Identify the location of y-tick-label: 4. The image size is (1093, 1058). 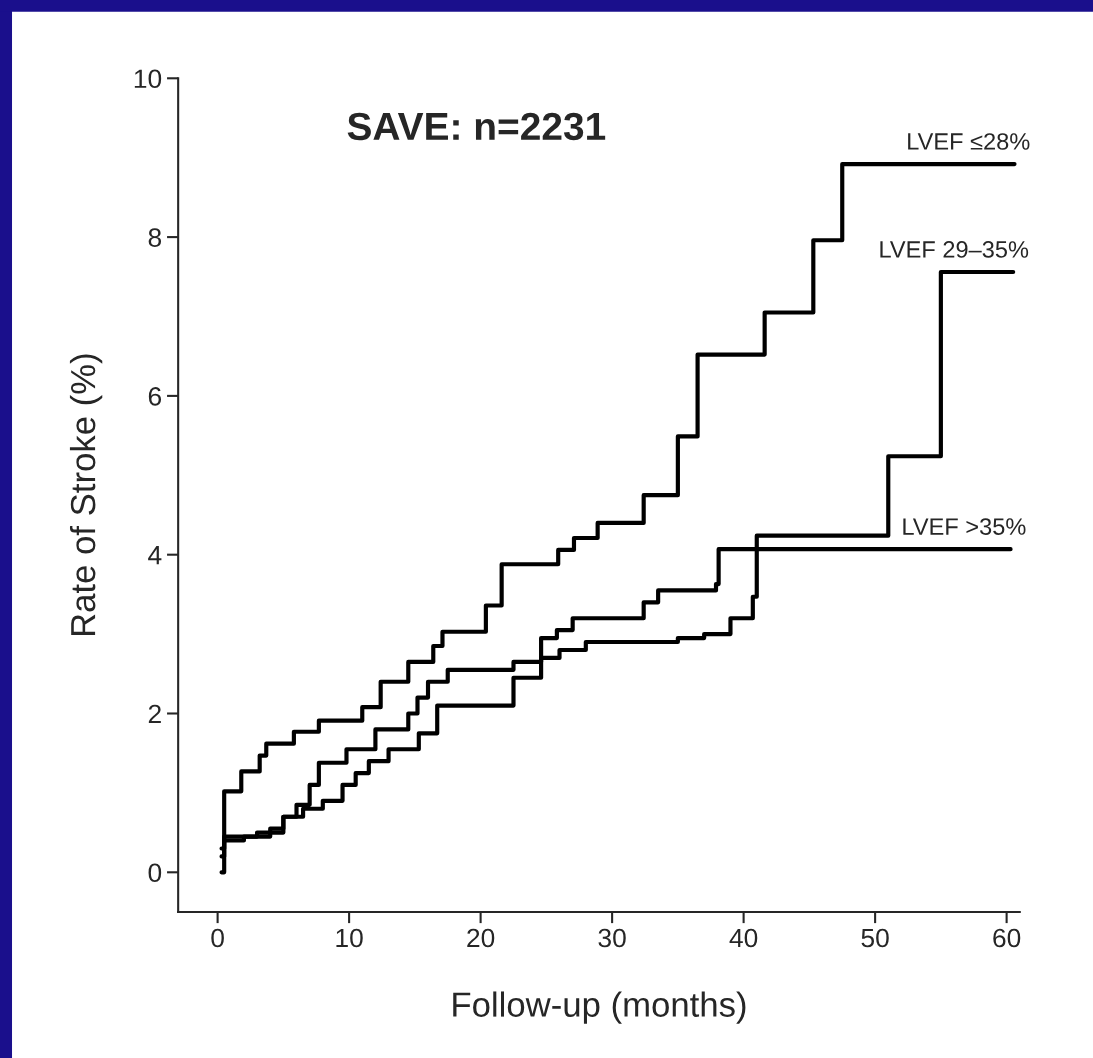
(155, 555).